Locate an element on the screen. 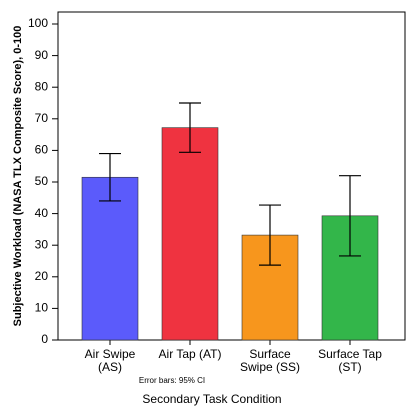 The image size is (413, 412). x-tick-label: Surface Tap is located at coordinates (350, 354).